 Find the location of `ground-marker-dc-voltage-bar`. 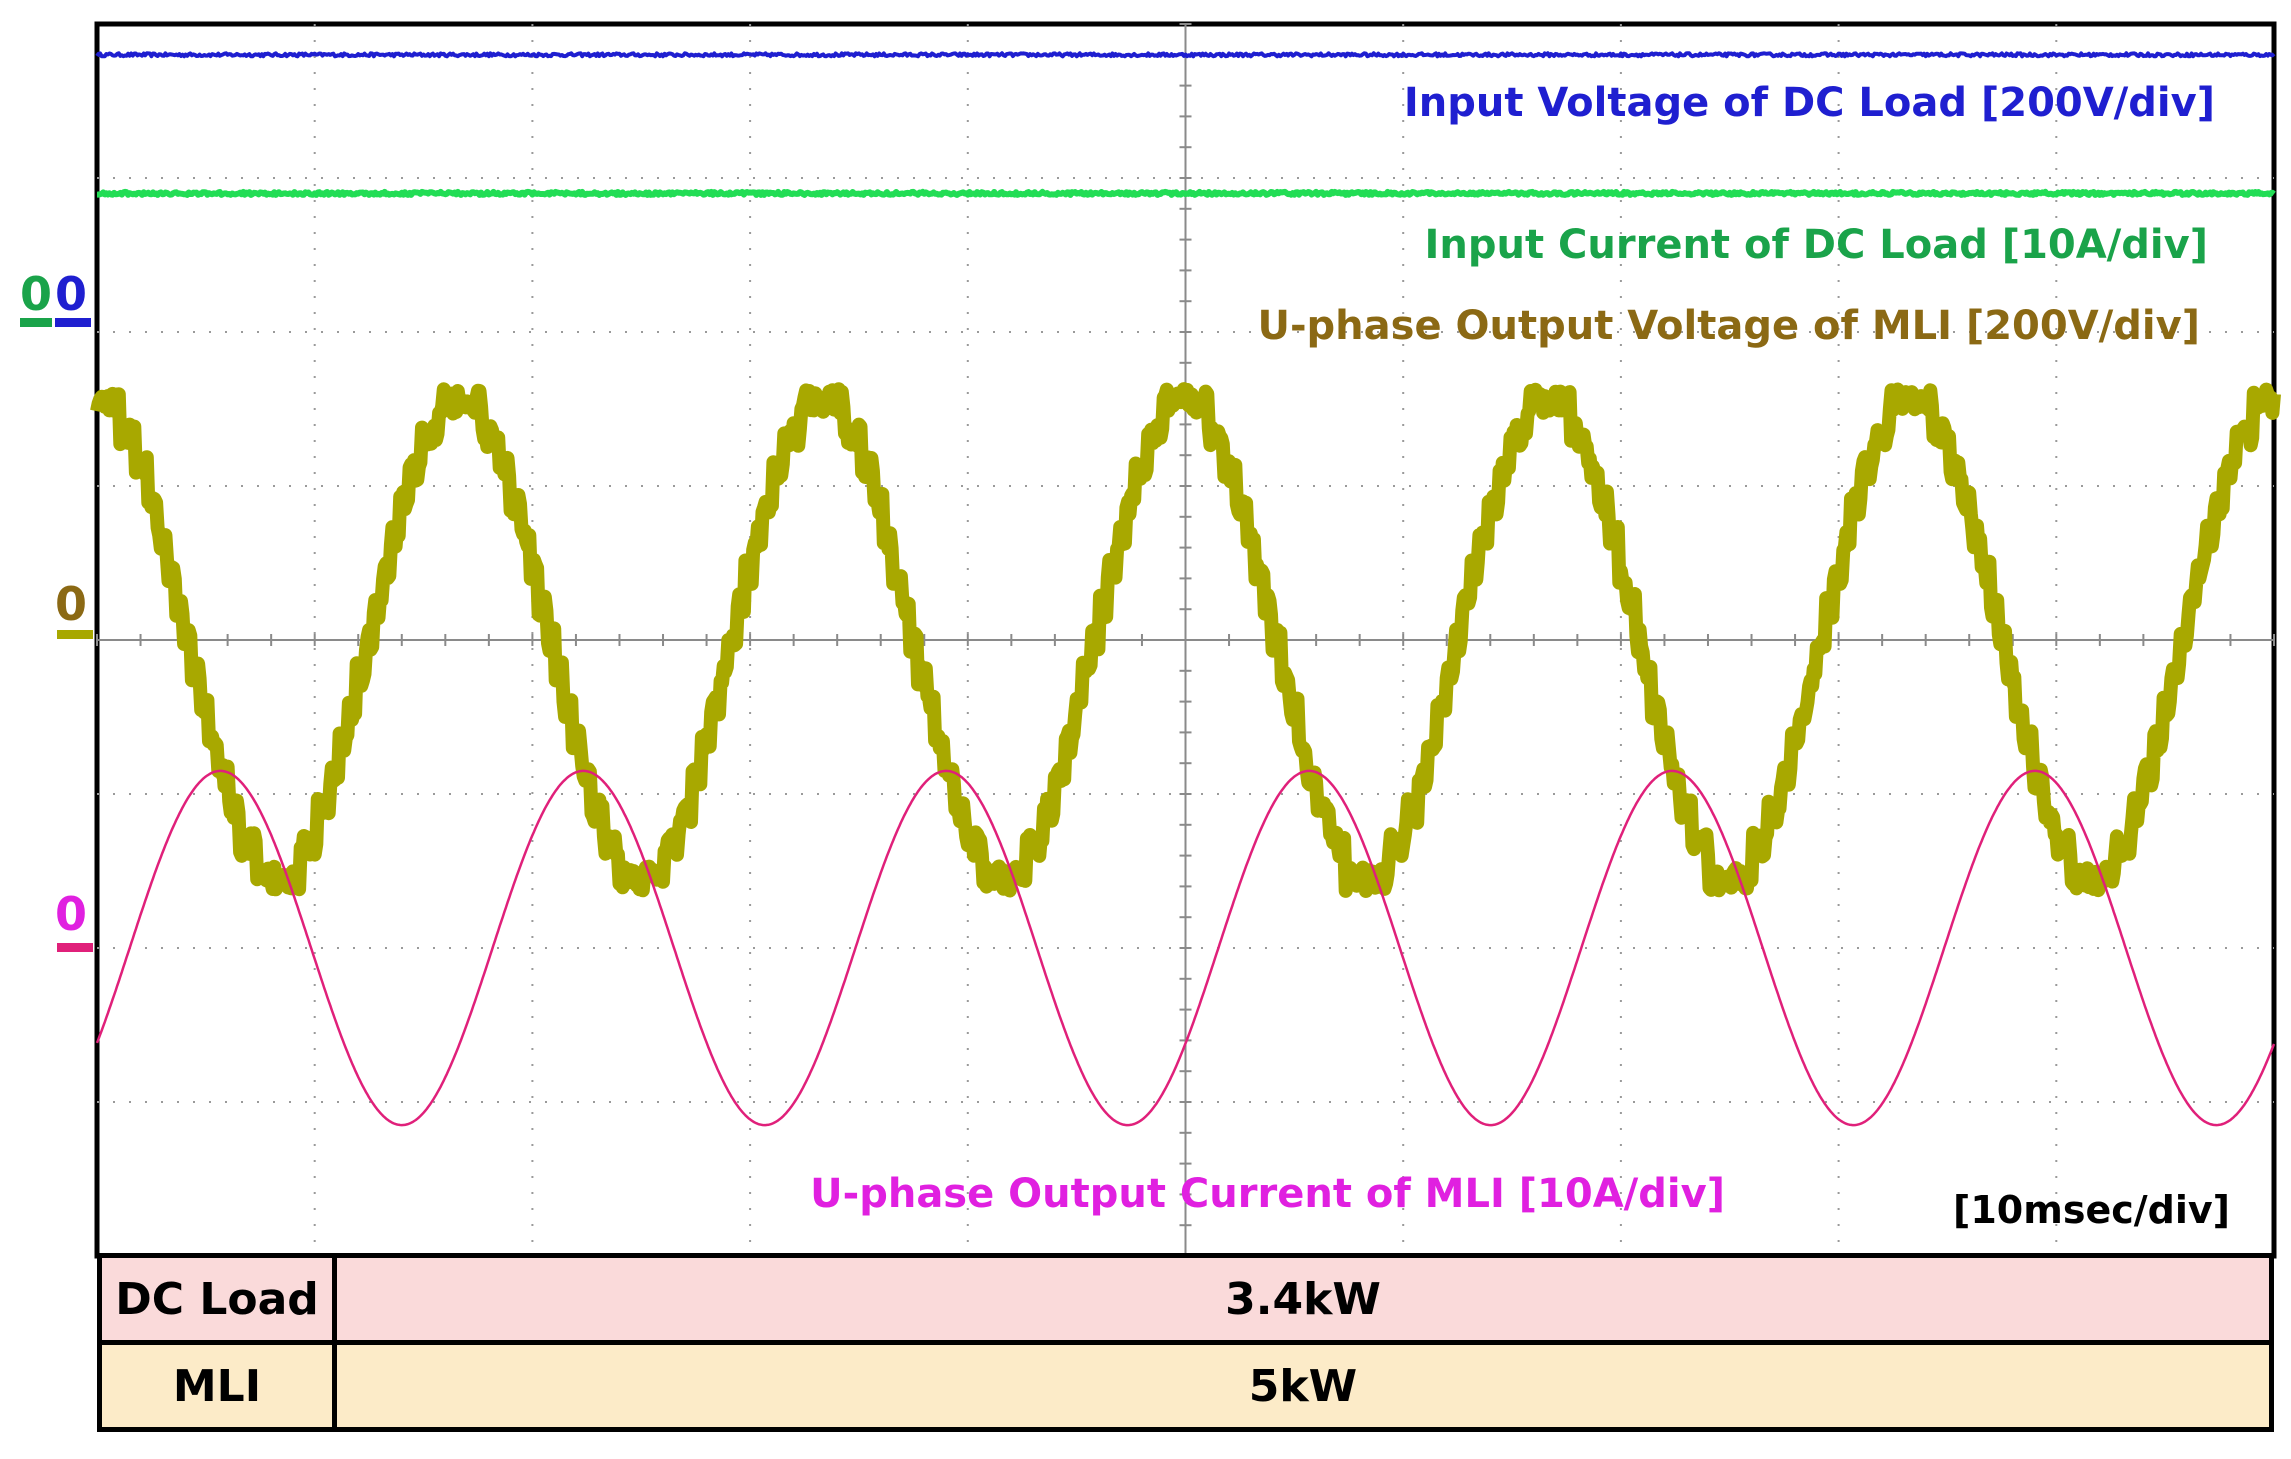

ground-marker-dc-voltage-bar is located at coordinates (73, 322).